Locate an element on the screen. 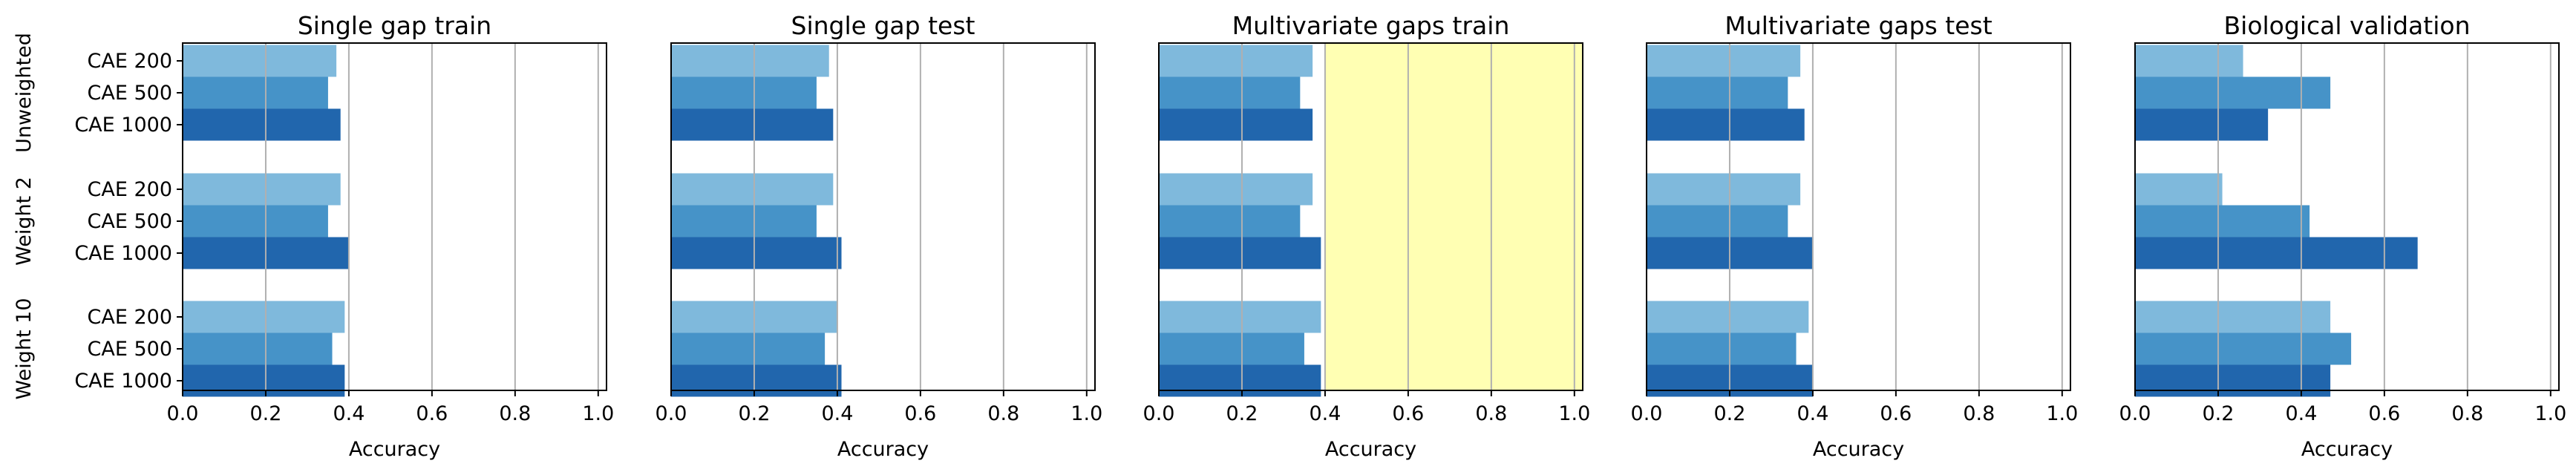 This screenshot has height=475, width=2576. group-label: Weight 2 is located at coordinates (25, 221).